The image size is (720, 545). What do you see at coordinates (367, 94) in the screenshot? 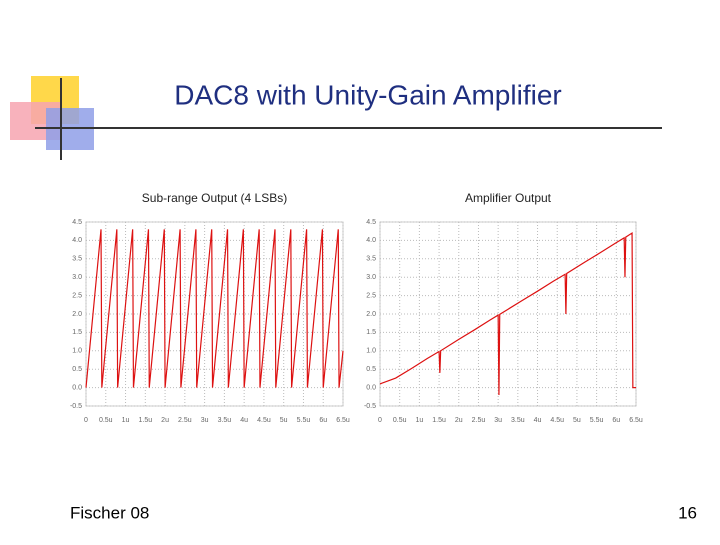
I see `slide-title: DAC8 with Unity-Gain Amplifier` at bounding box center [367, 94].